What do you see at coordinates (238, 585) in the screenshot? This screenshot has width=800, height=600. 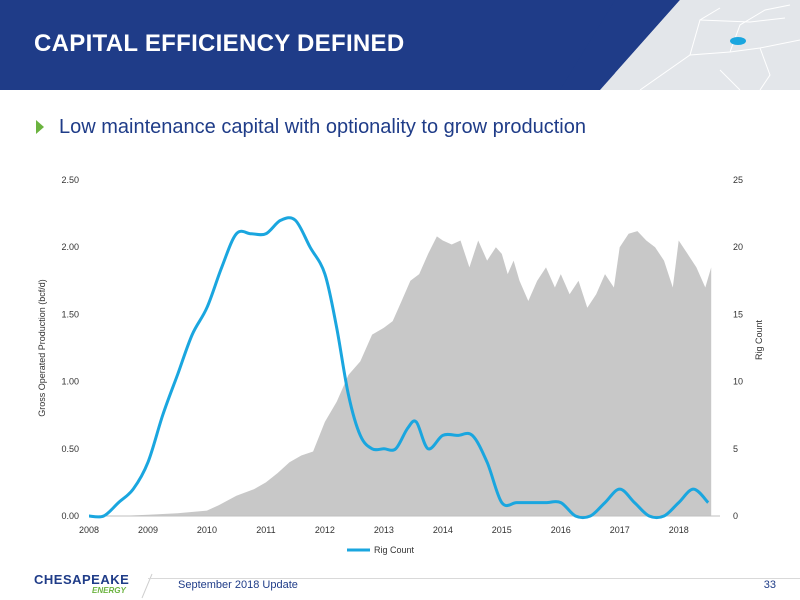 I see `footer-date: September 2018 Update` at bounding box center [238, 585].